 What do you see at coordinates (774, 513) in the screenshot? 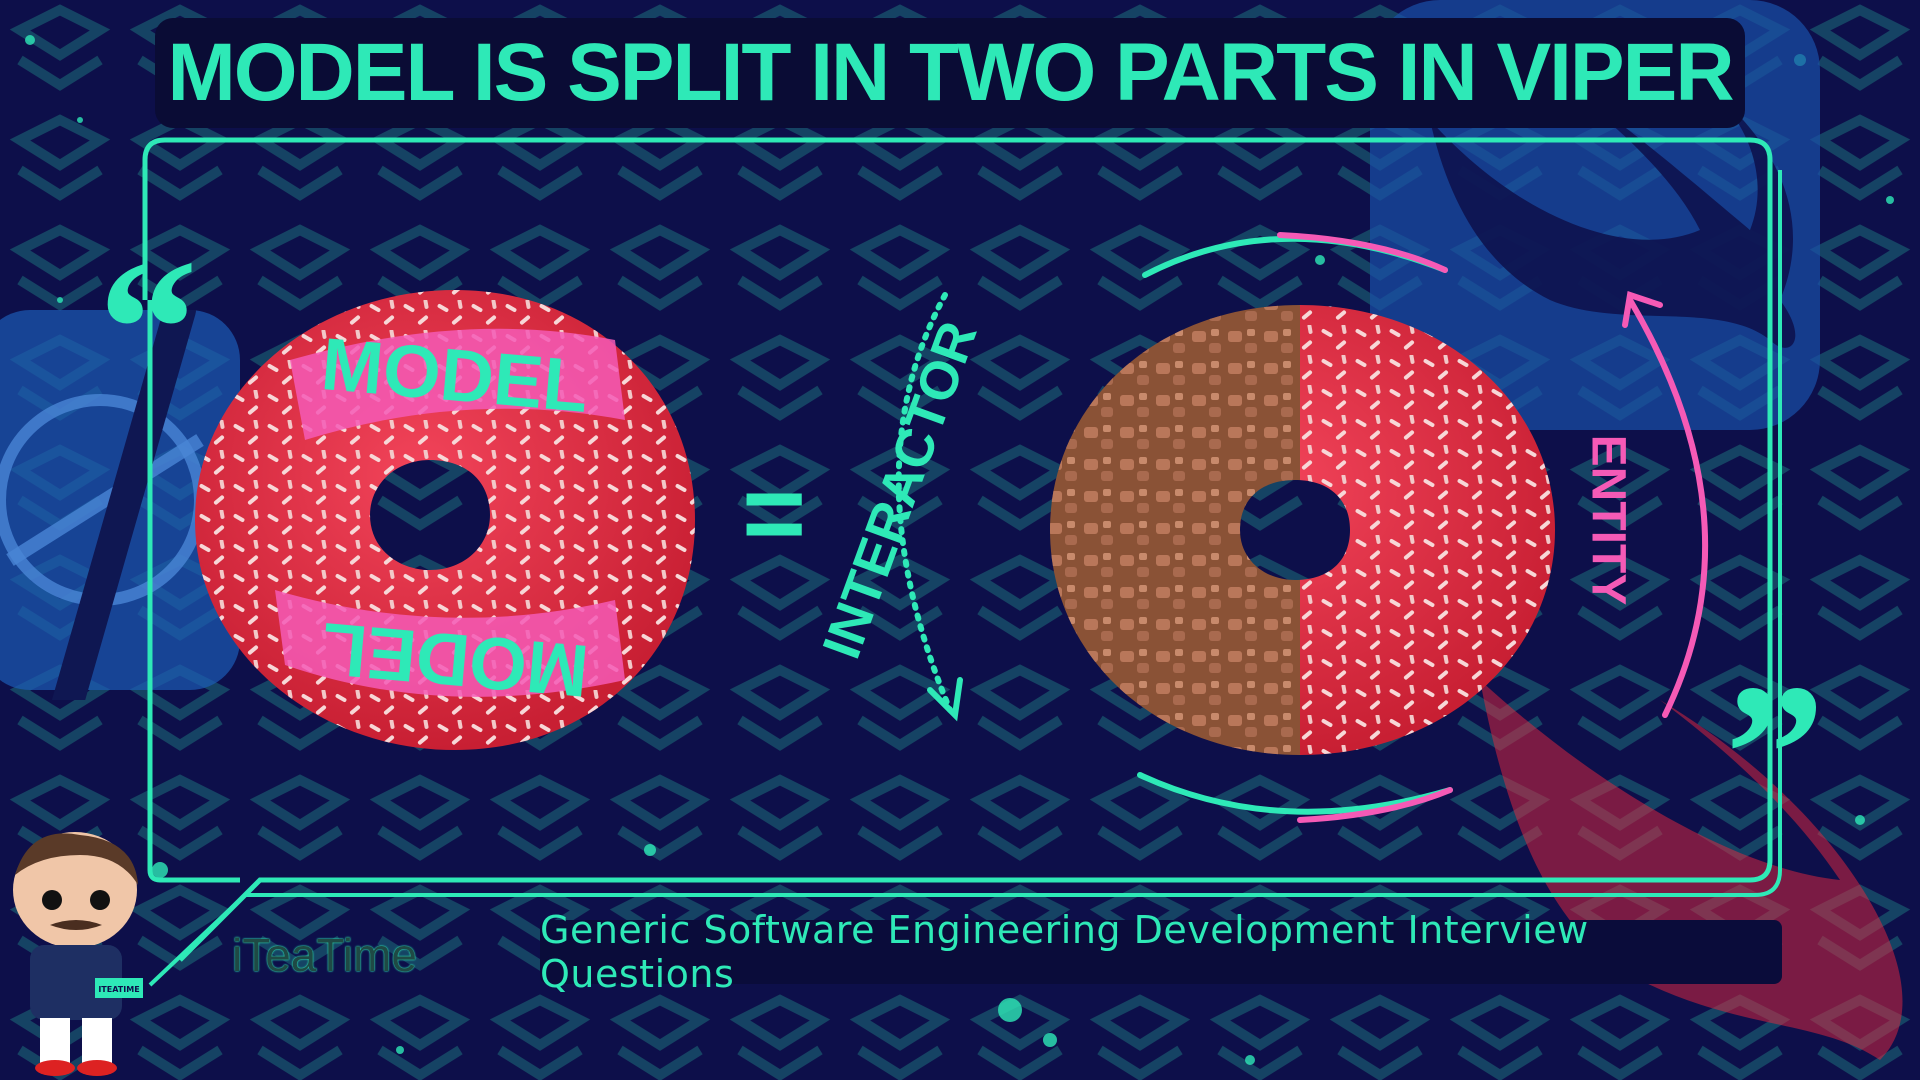
I see `equals-sign: =` at bounding box center [774, 513].